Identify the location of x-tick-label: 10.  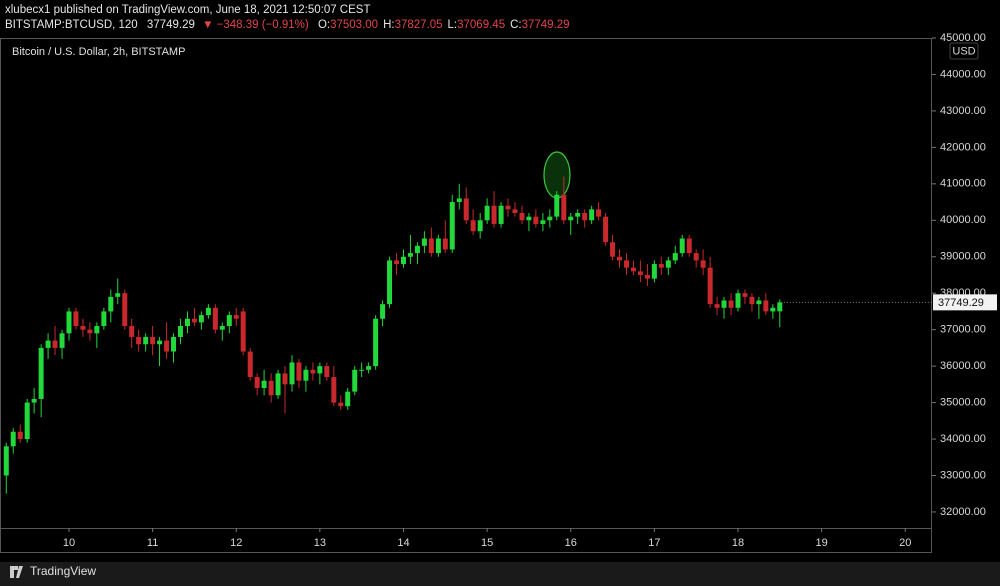
(69, 543).